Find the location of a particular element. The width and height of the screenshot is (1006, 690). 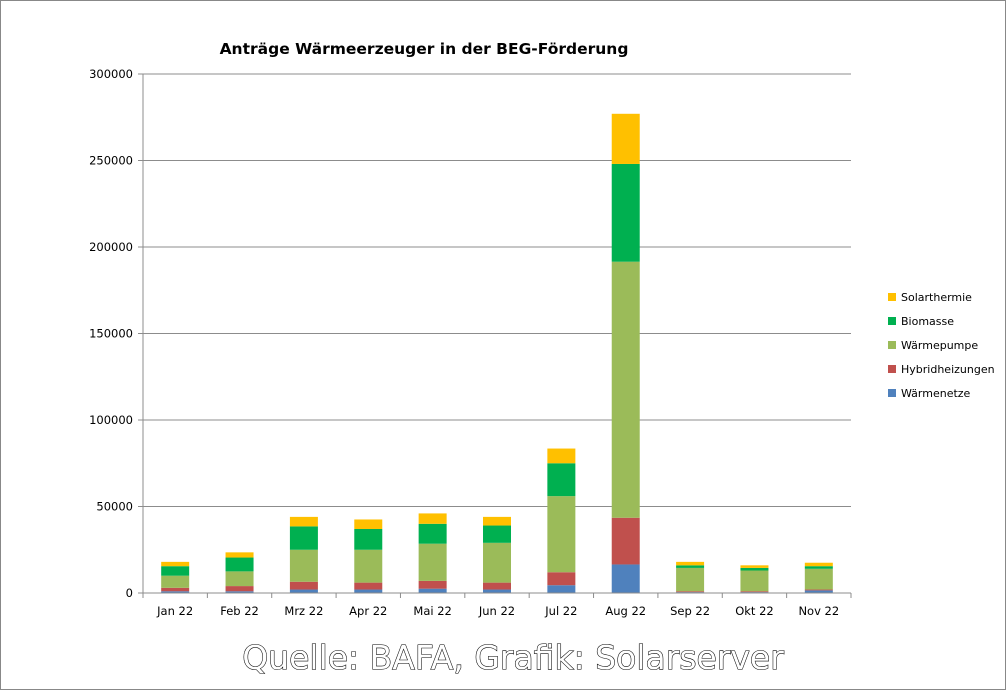

y-tick-label: 300000 is located at coordinates (111, 74).